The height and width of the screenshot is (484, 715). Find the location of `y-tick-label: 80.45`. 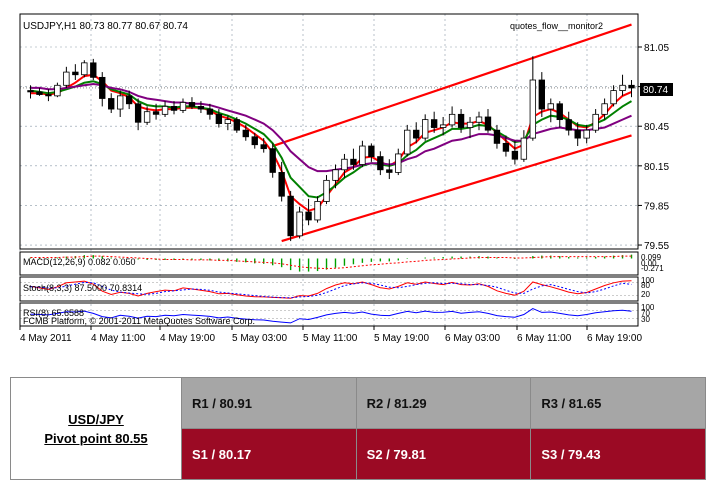

y-tick-label: 80.45 is located at coordinates (656, 127).